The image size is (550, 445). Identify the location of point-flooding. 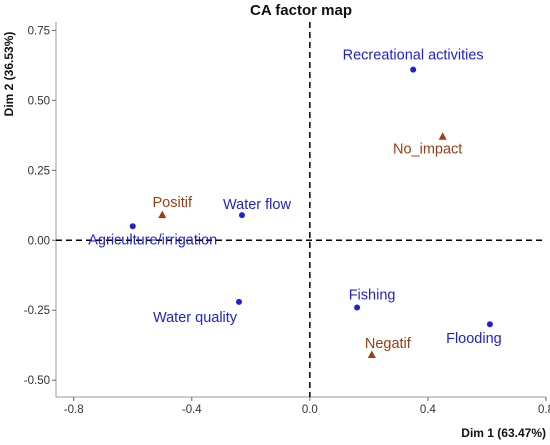
(489, 324).